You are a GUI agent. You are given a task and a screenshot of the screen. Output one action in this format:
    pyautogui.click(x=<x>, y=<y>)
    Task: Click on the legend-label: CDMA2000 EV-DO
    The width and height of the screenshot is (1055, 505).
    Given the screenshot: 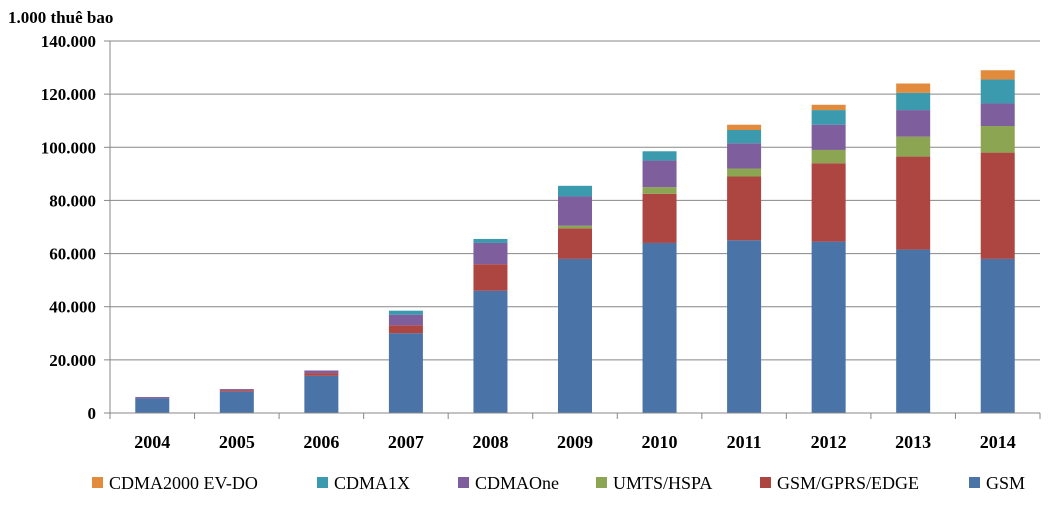 What is the action you would take?
    pyautogui.click(x=183, y=483)
    